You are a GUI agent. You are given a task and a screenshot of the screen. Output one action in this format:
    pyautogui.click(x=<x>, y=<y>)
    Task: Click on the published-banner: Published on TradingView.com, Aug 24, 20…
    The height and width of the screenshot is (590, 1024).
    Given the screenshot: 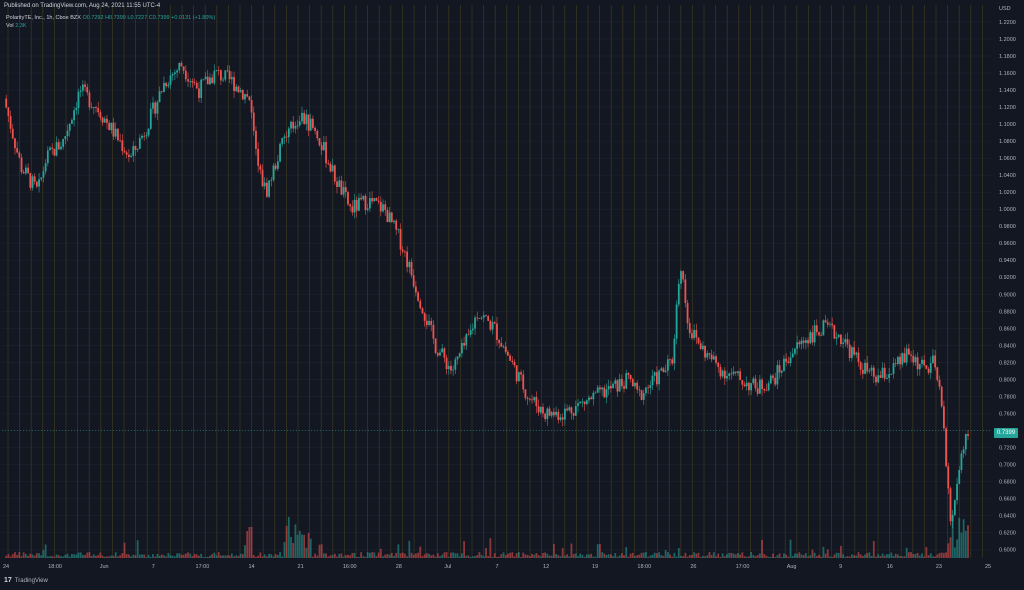 What is the action you would take?
    pyautogui.click(x=82, y=6)
    